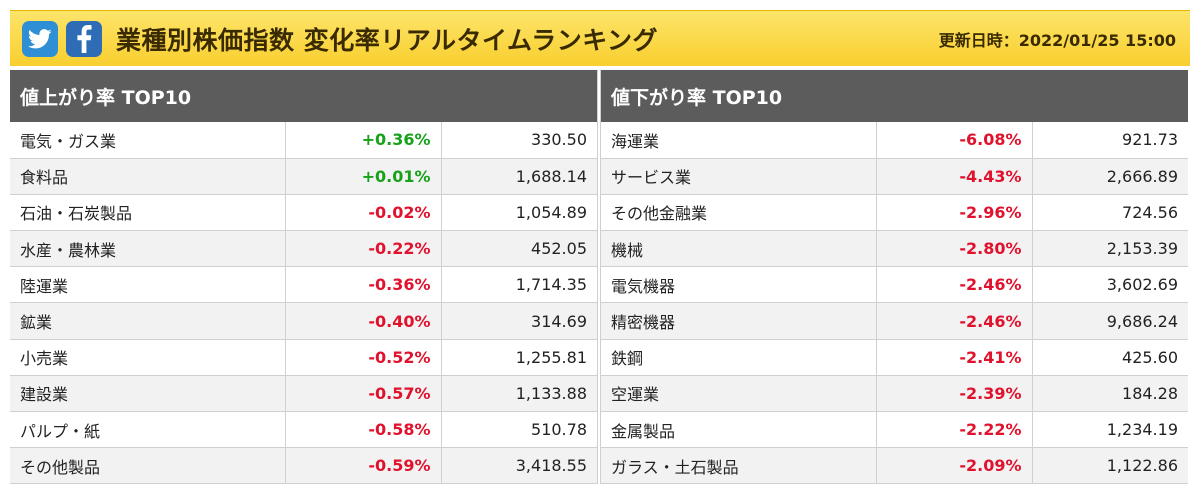 The image size is (1200, 488). I want to click on index-value: 9,686.24, so click(1110, 321).